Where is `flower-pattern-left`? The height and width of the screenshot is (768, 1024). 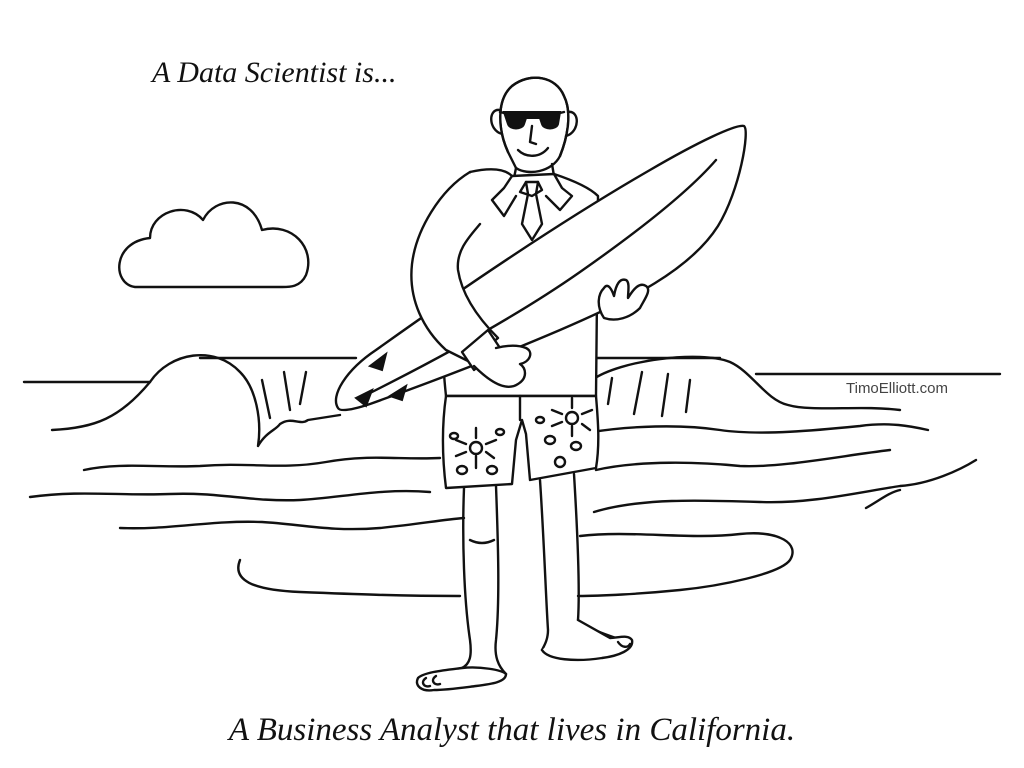
flower-pattern-left is located at coordinates (477, 451).